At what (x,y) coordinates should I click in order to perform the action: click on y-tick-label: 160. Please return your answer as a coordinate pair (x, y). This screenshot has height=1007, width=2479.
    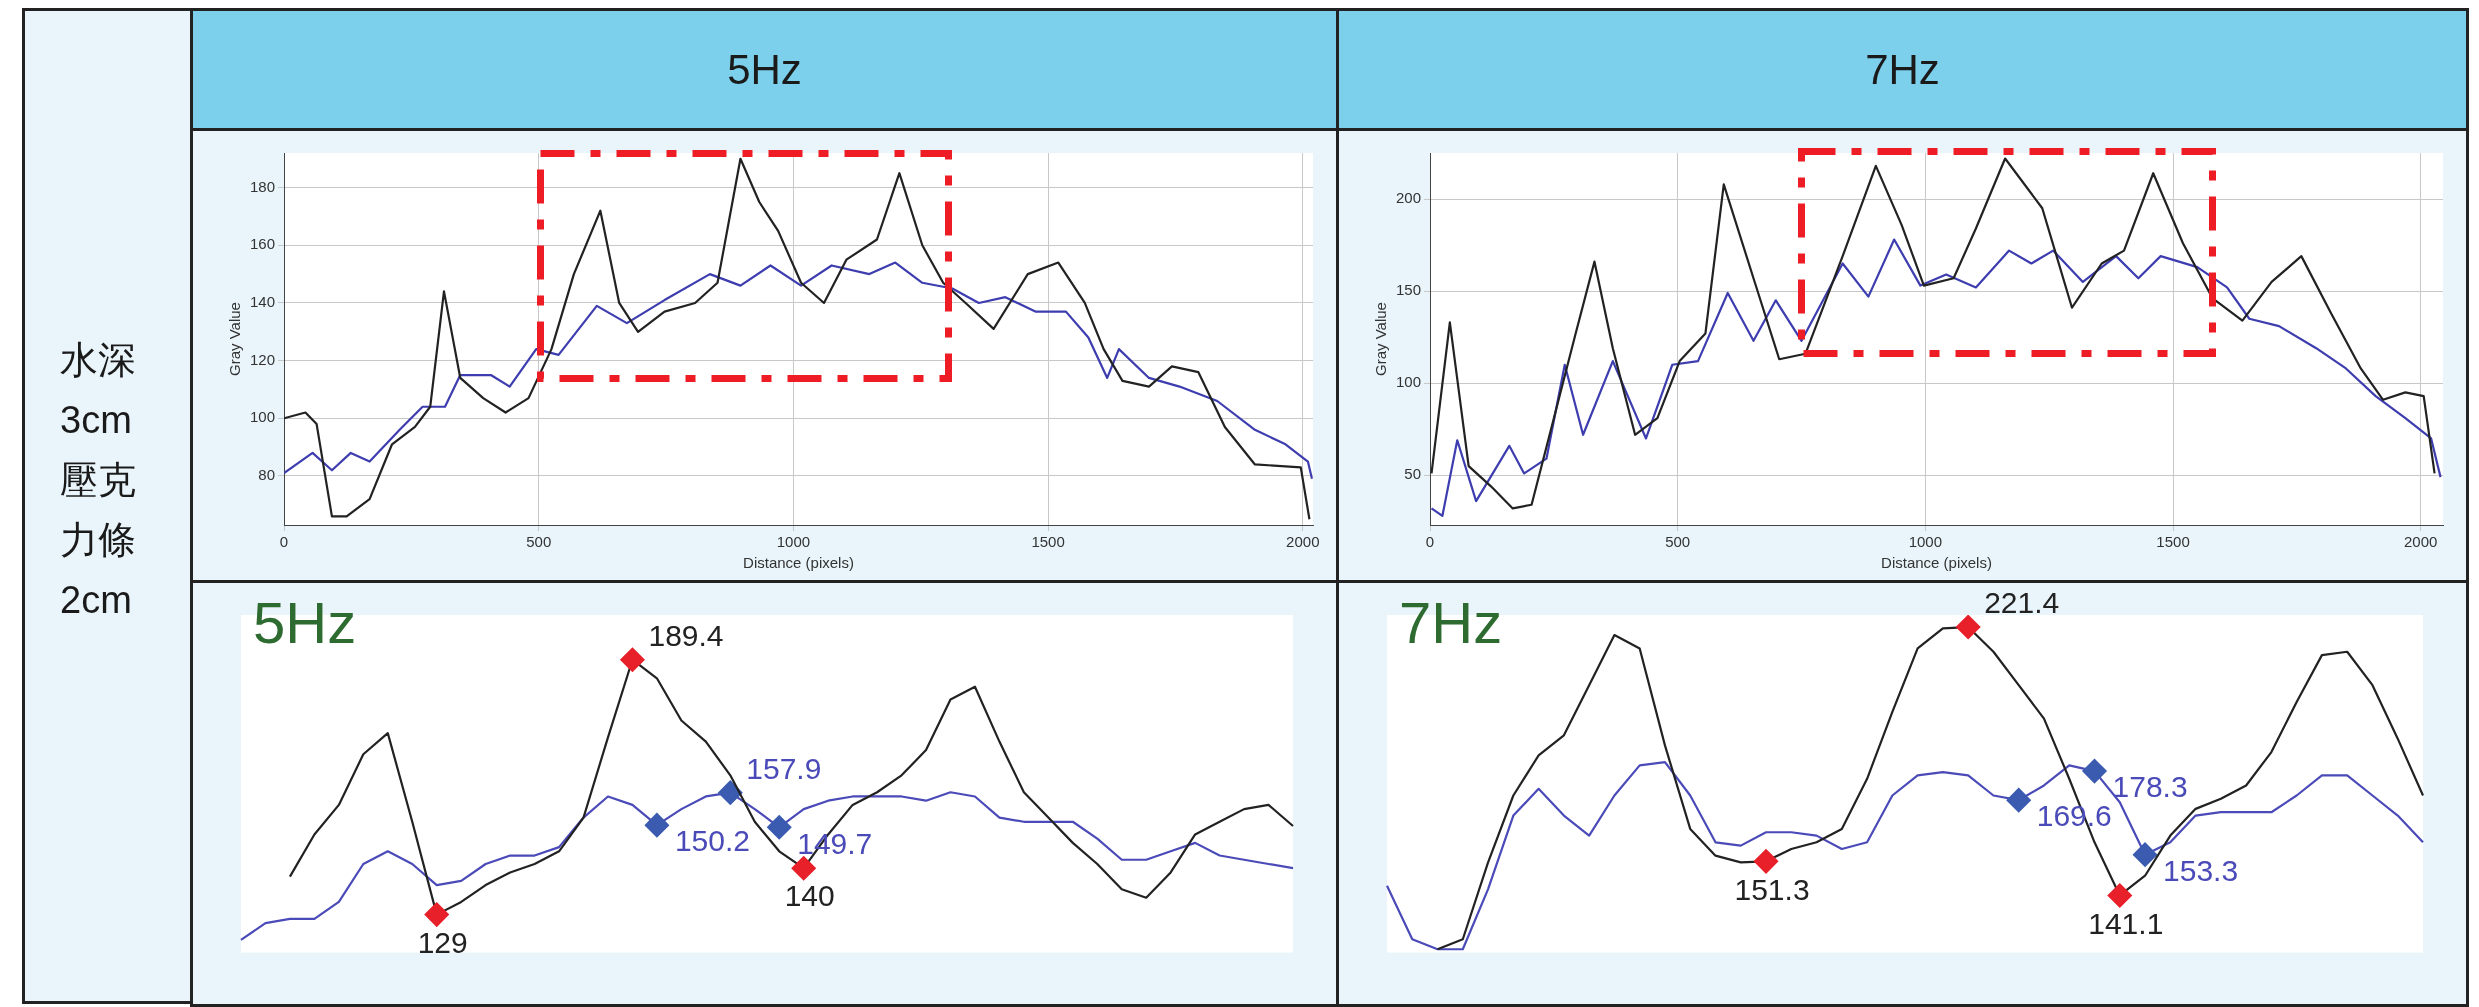
    Looking at the image, I should click on (263, 244).